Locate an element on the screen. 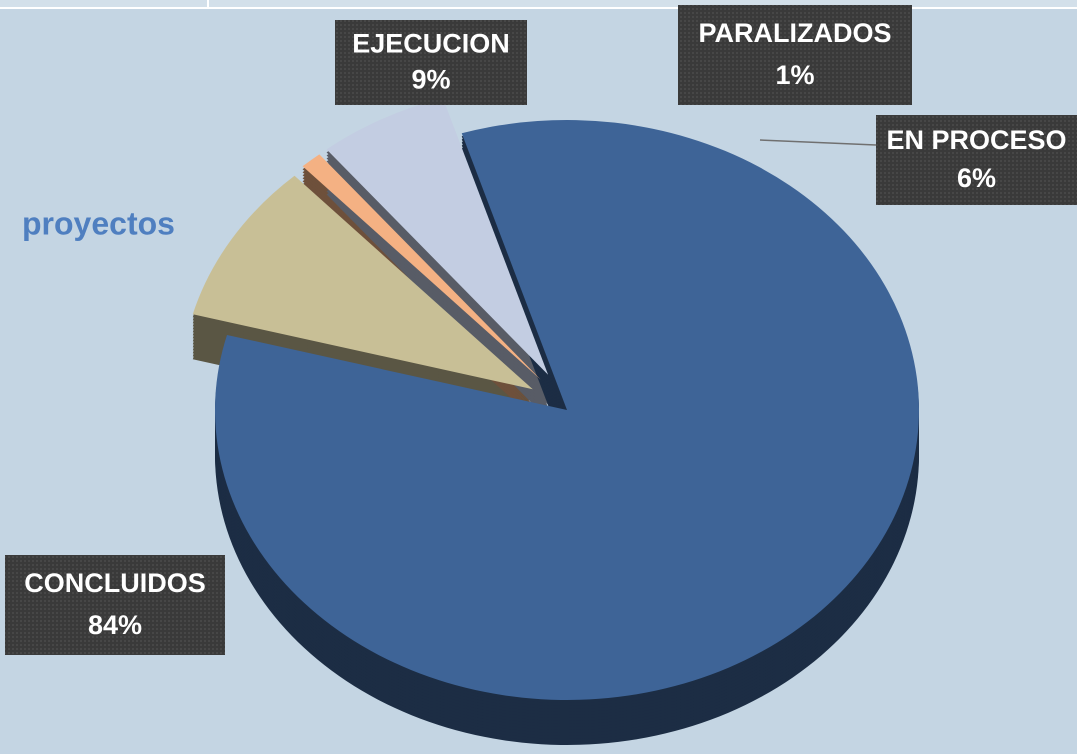 The width and height of the screenshot is (1077, 754). chart-title: proyectos is located at coordinates (98, 223).